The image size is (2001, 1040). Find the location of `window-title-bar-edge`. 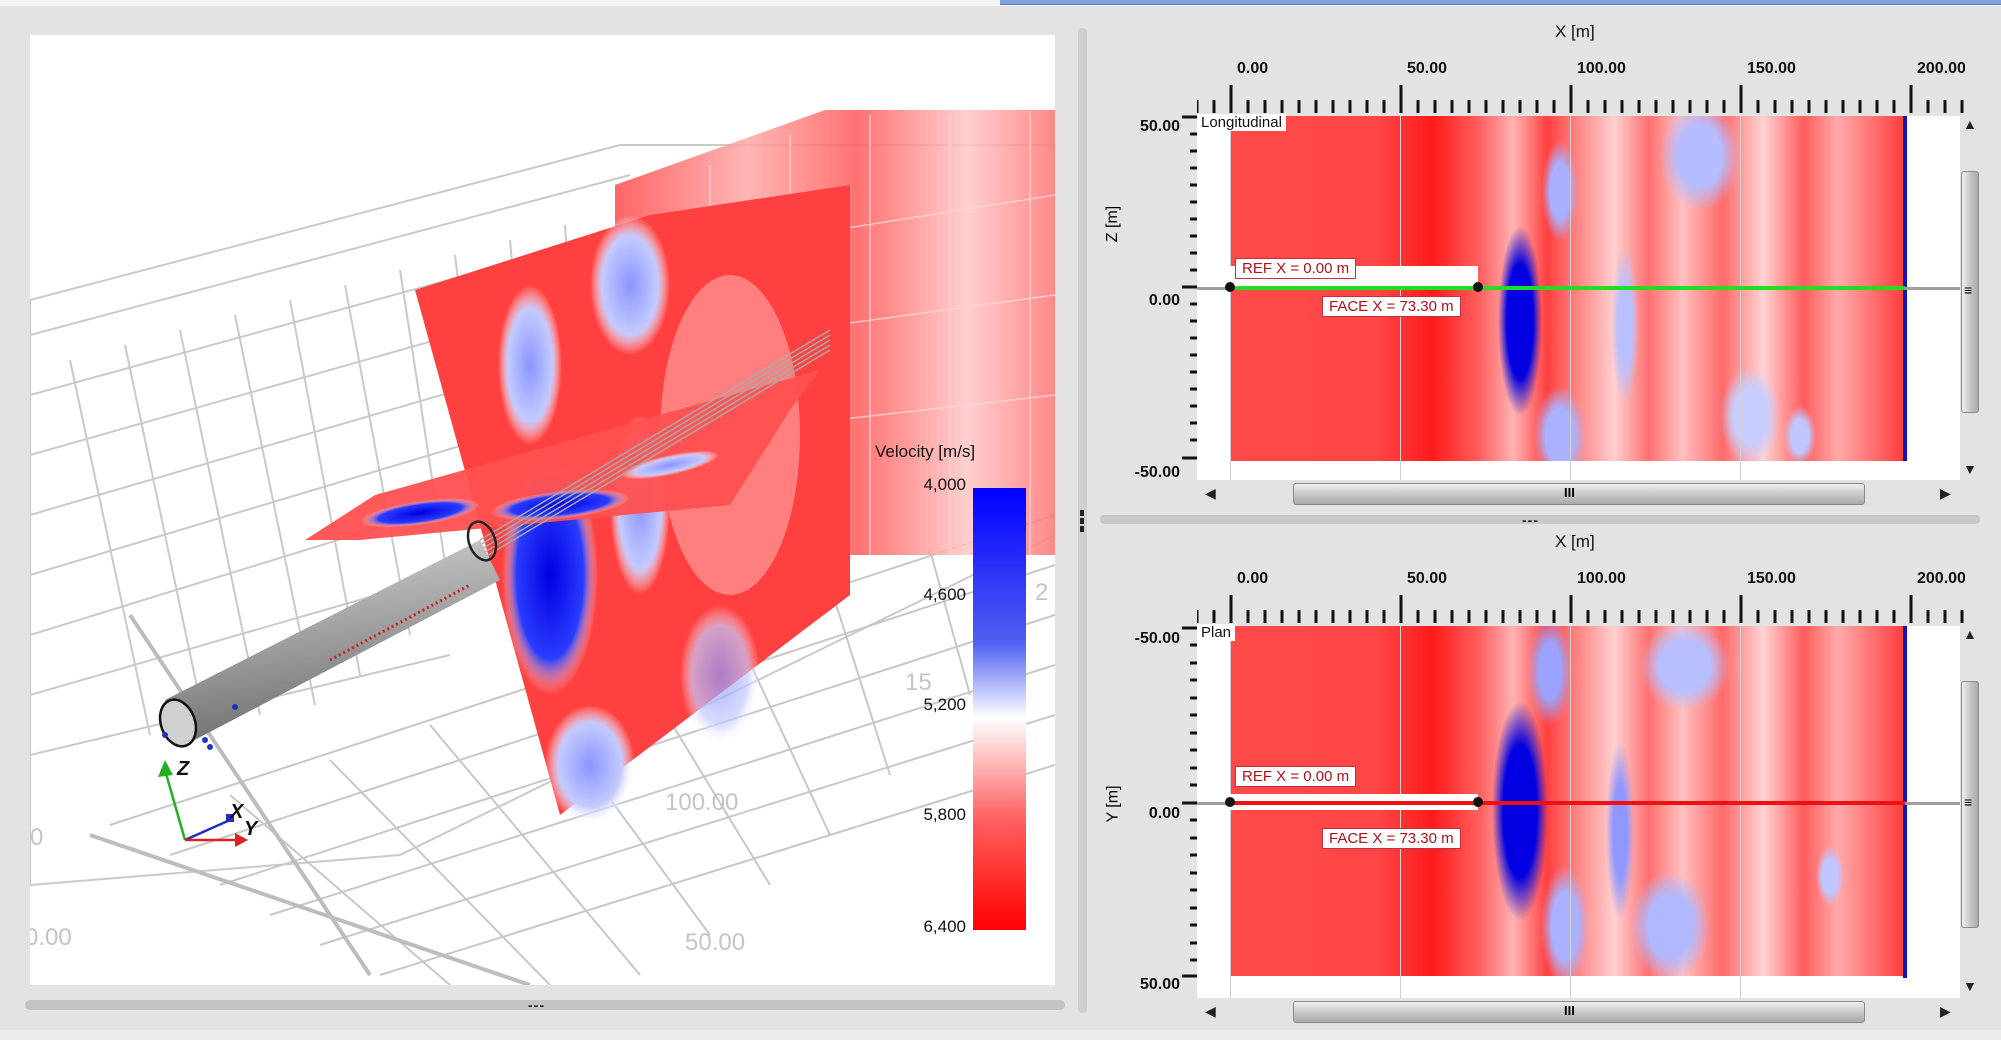

window-title-bar-edge is located at coordinates (1500, 2).